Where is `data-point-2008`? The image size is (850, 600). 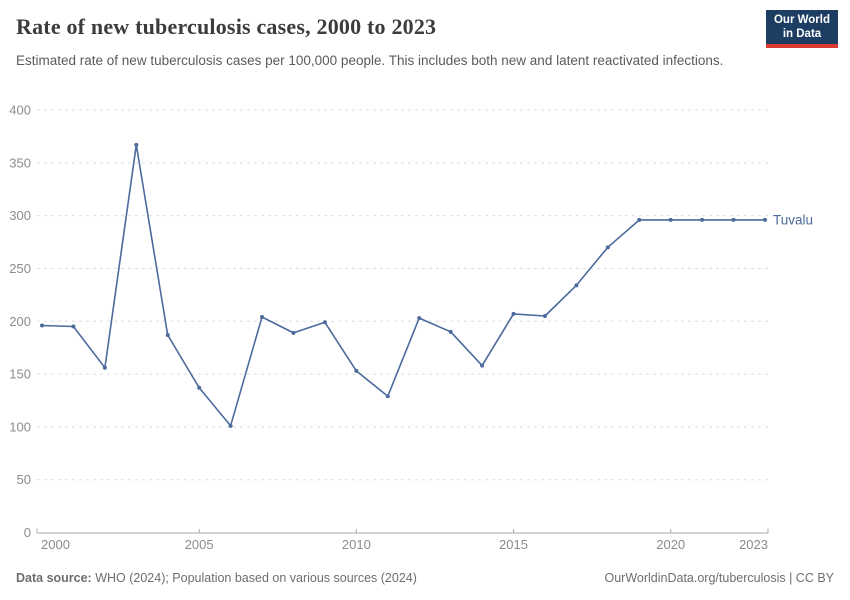
data-point-2008 is located at coordinates (293, 332).